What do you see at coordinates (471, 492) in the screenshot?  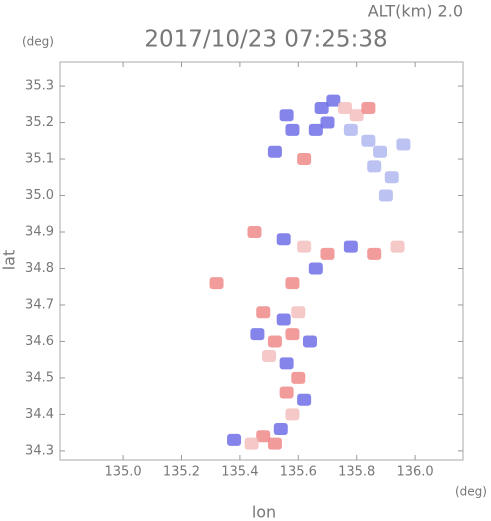 I see `x-unit: (deg)` at bounding box center [471, 492].